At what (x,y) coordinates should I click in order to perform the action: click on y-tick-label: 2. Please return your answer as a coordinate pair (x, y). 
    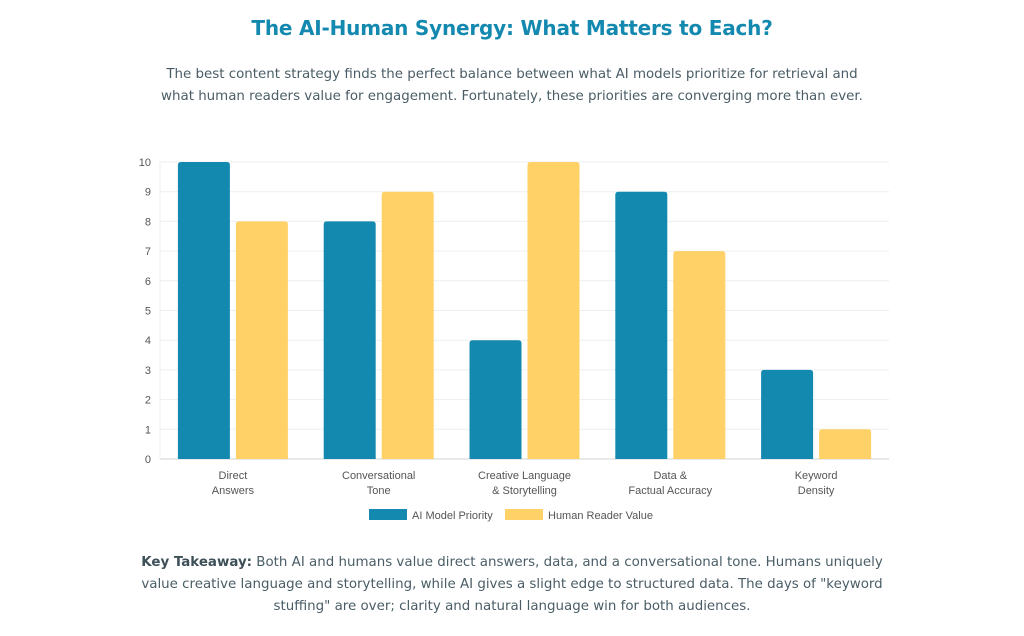
    Looking at the image, I should click on (148, 401).